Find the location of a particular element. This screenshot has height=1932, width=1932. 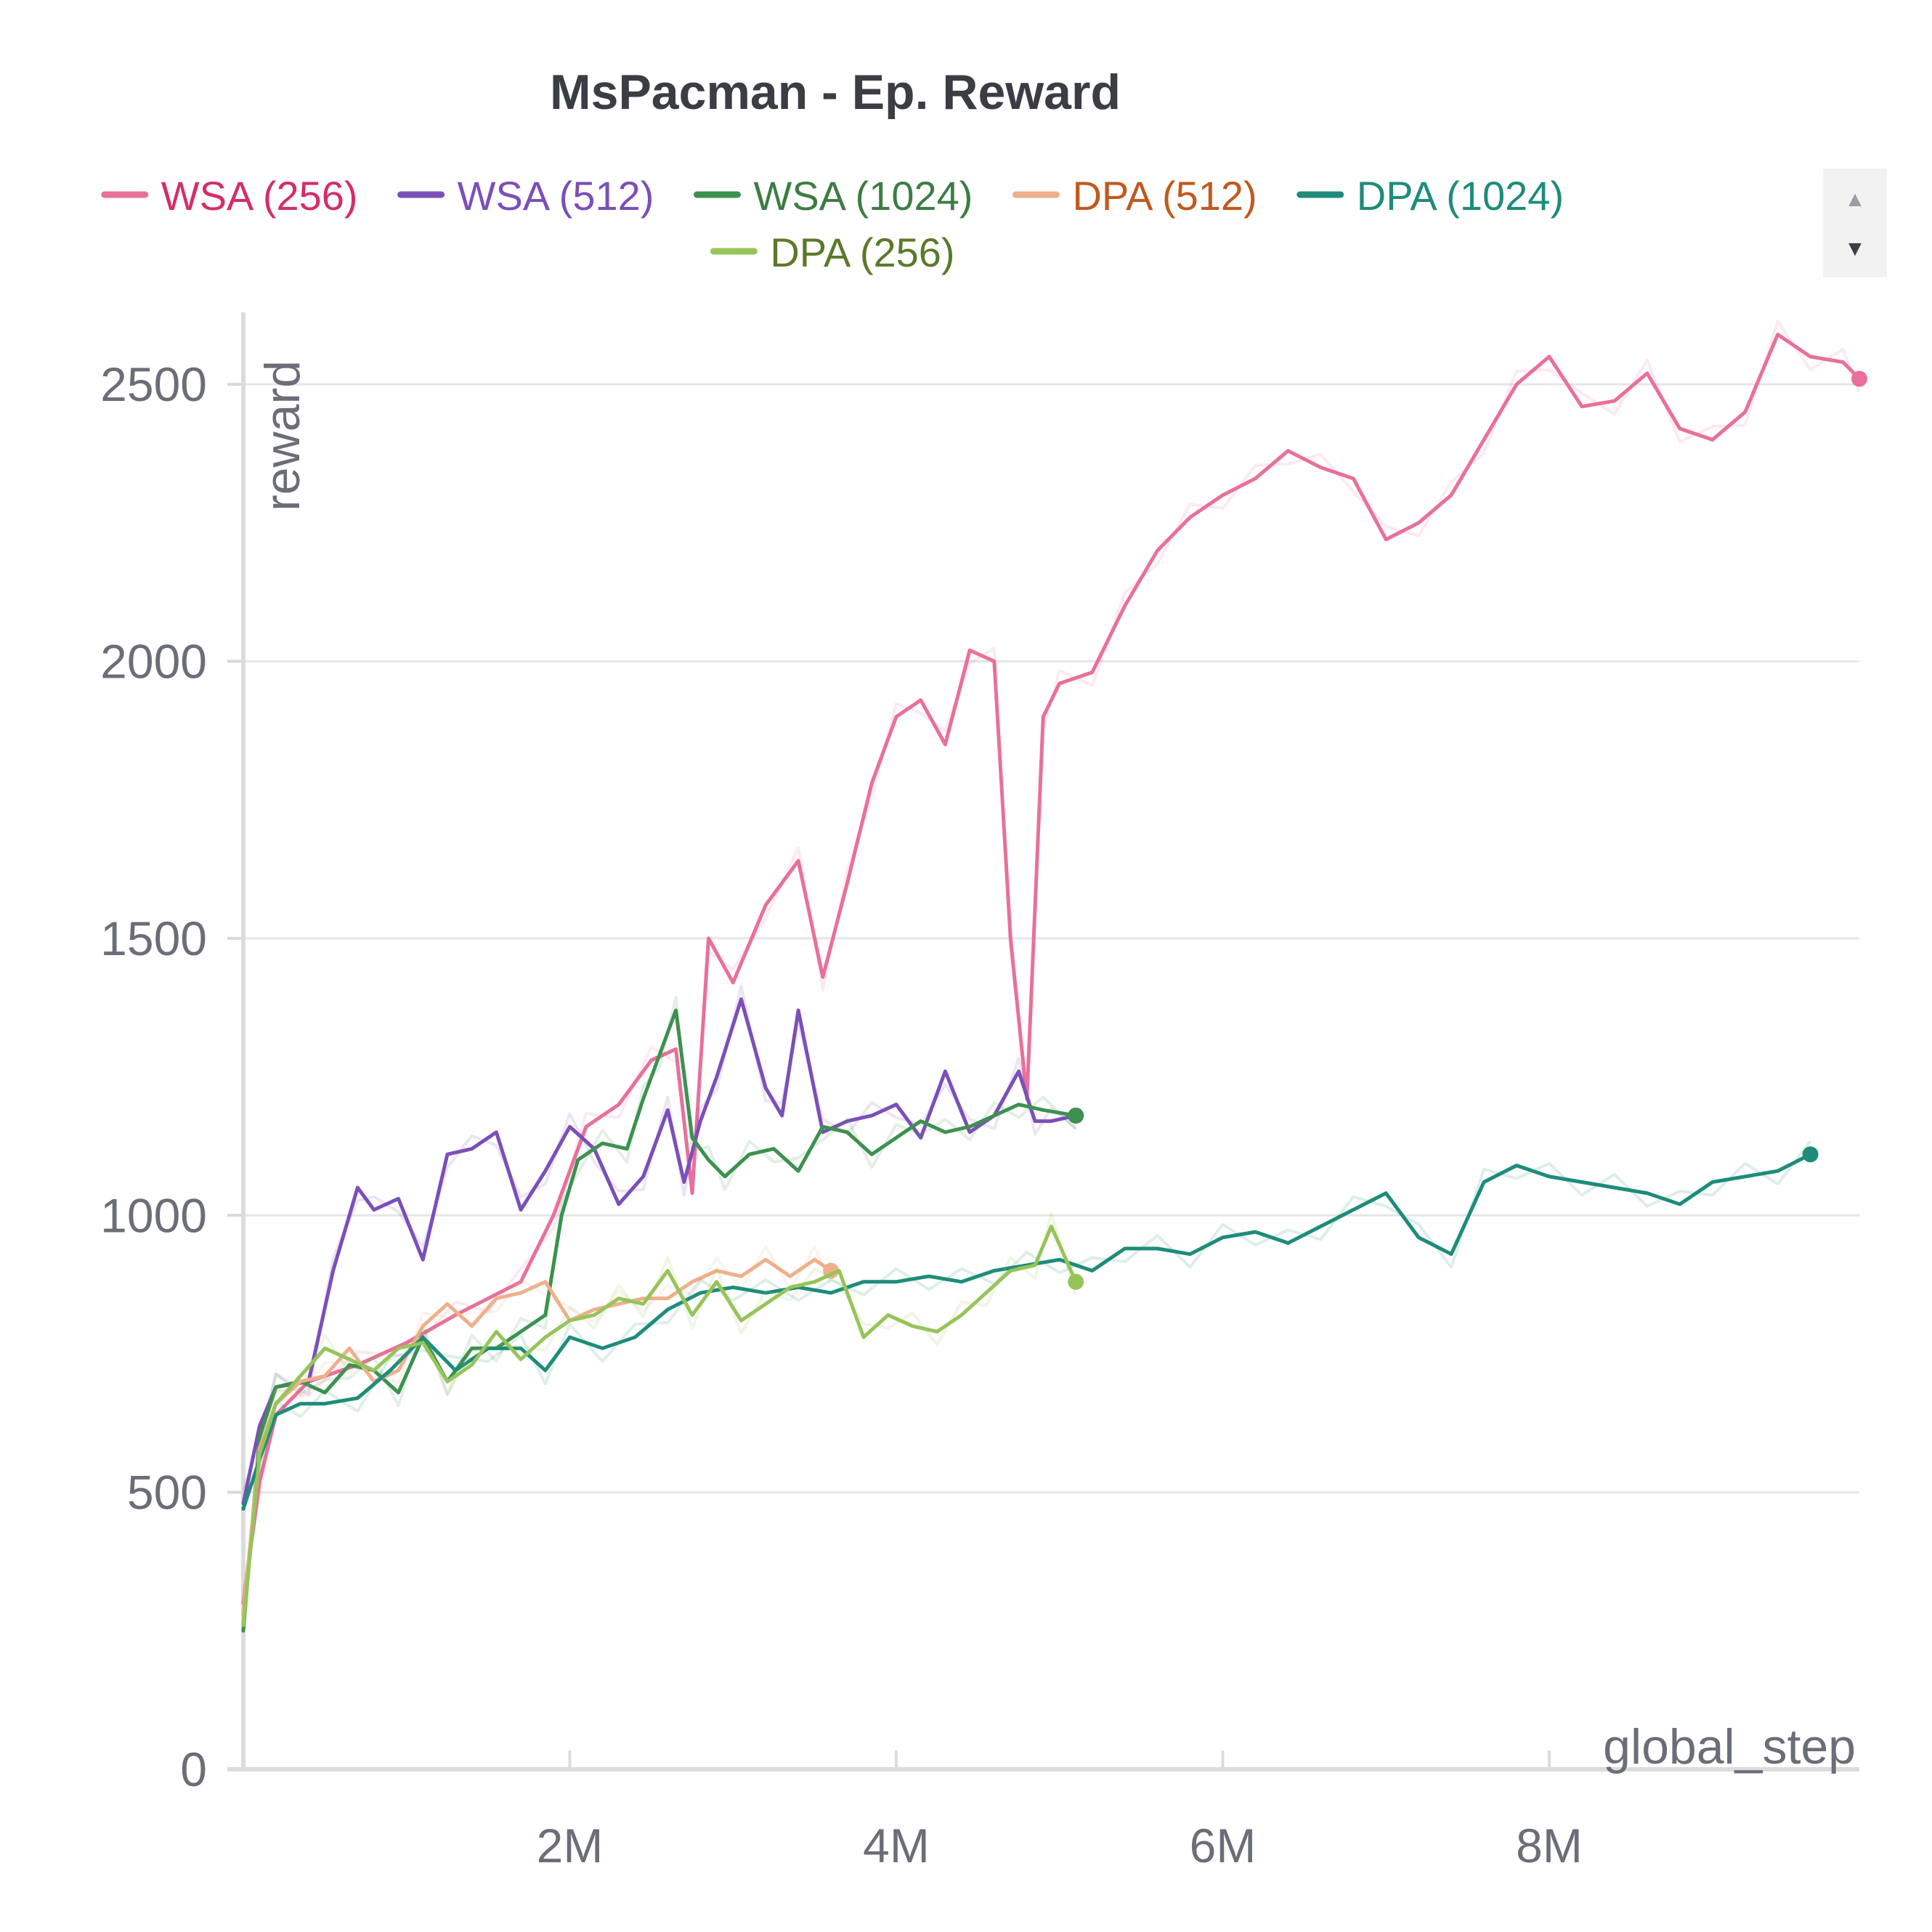

legend-scroll-track is located at coordinates (1855, 223).